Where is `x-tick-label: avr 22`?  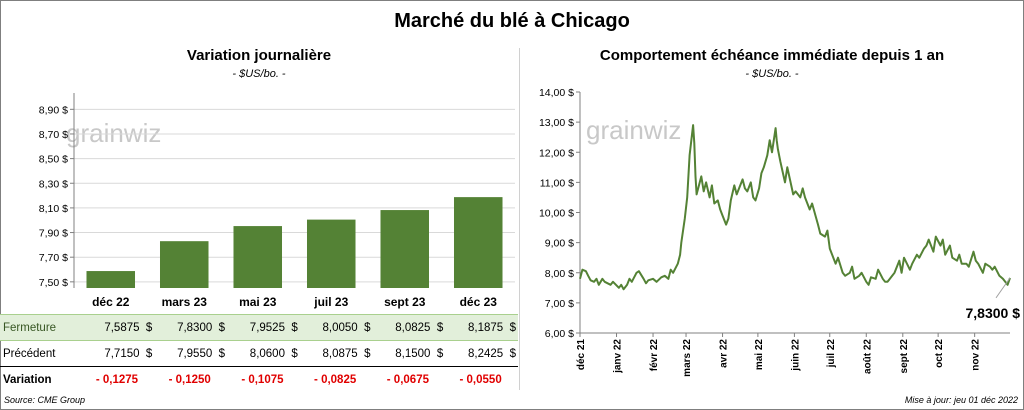 x-tick-label: avr 22 is located at coordinates (724, 353).